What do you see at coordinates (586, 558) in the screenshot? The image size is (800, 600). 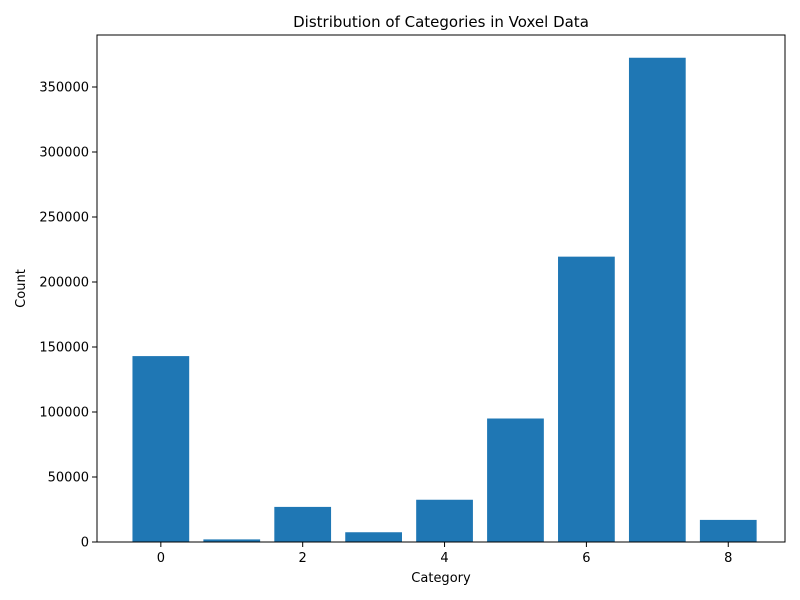 I see `x-tick-label: 6` at bounding box center [586, 558].